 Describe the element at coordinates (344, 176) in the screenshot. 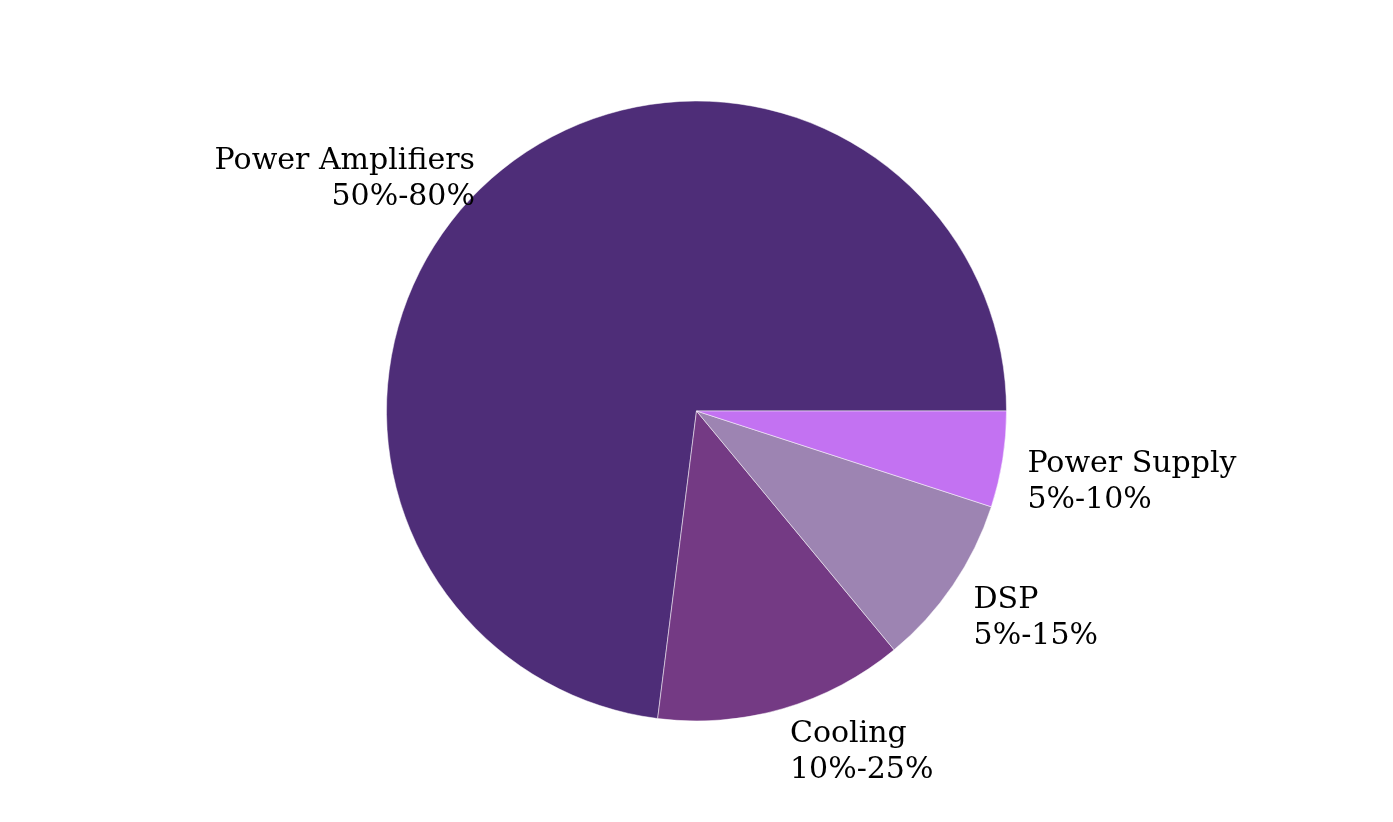

I see `slice-label: Power Amplifiers 50%-80%` at that location.